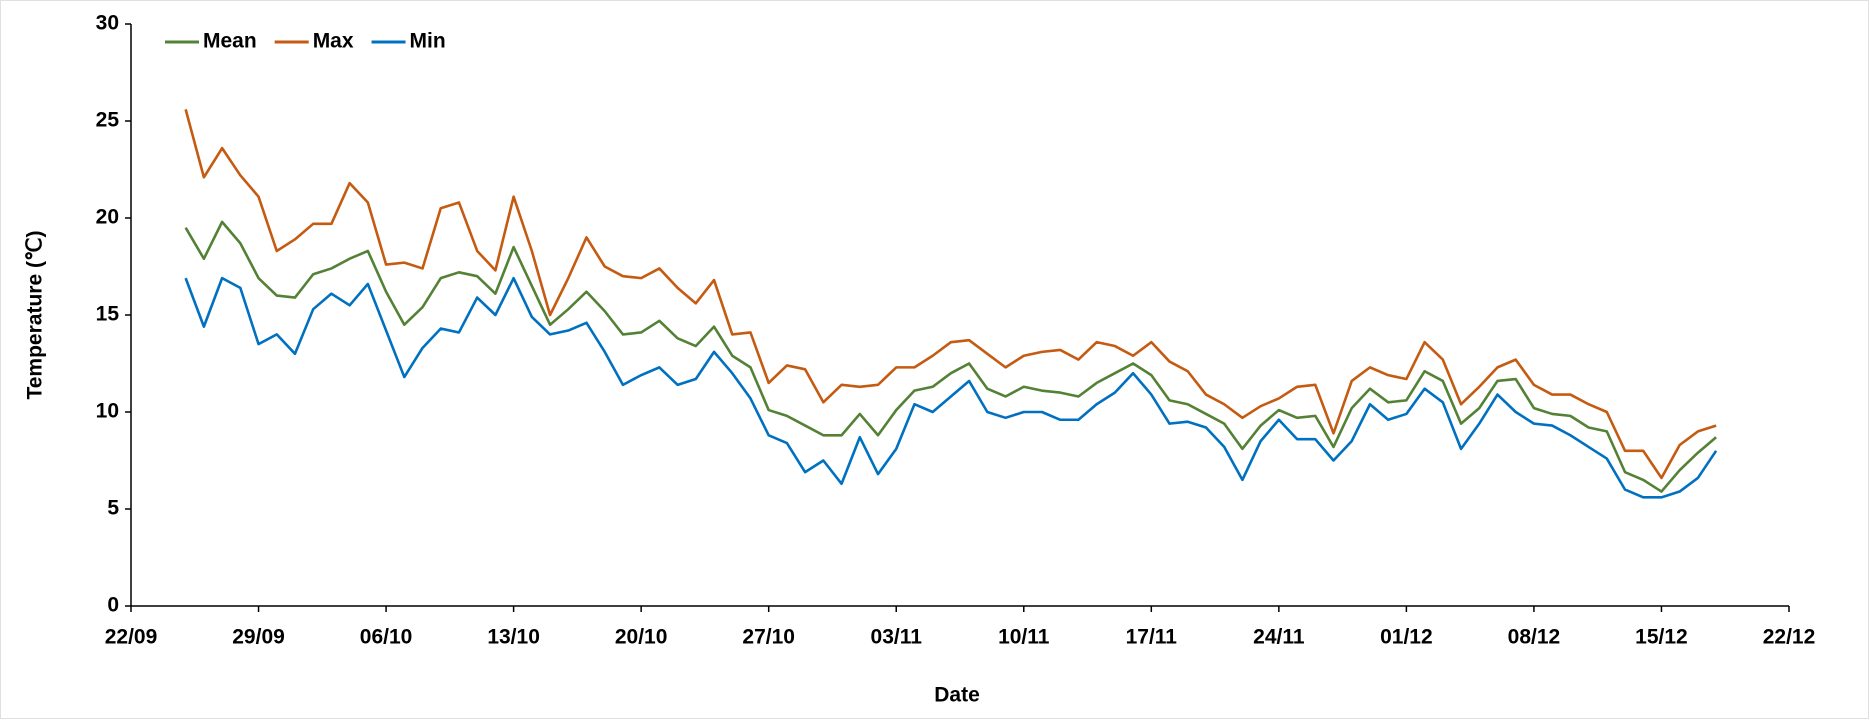 The height and width of the screenshot is (720, 1870). Describe the element at coordinates (230, 41) in the screenshot. I see `legend-label: Mean` at that location.